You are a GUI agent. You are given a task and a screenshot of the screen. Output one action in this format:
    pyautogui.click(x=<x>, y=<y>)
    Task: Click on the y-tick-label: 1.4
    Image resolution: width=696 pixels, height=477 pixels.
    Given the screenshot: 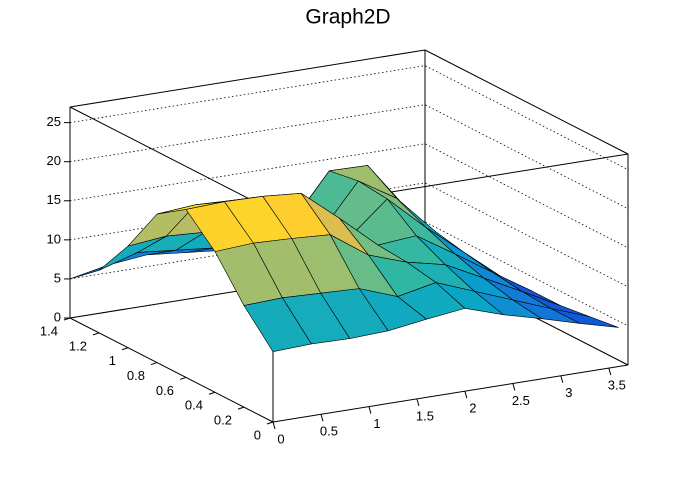 What is the action you would take?
    pyautogui.click(x=49, y=330)
    